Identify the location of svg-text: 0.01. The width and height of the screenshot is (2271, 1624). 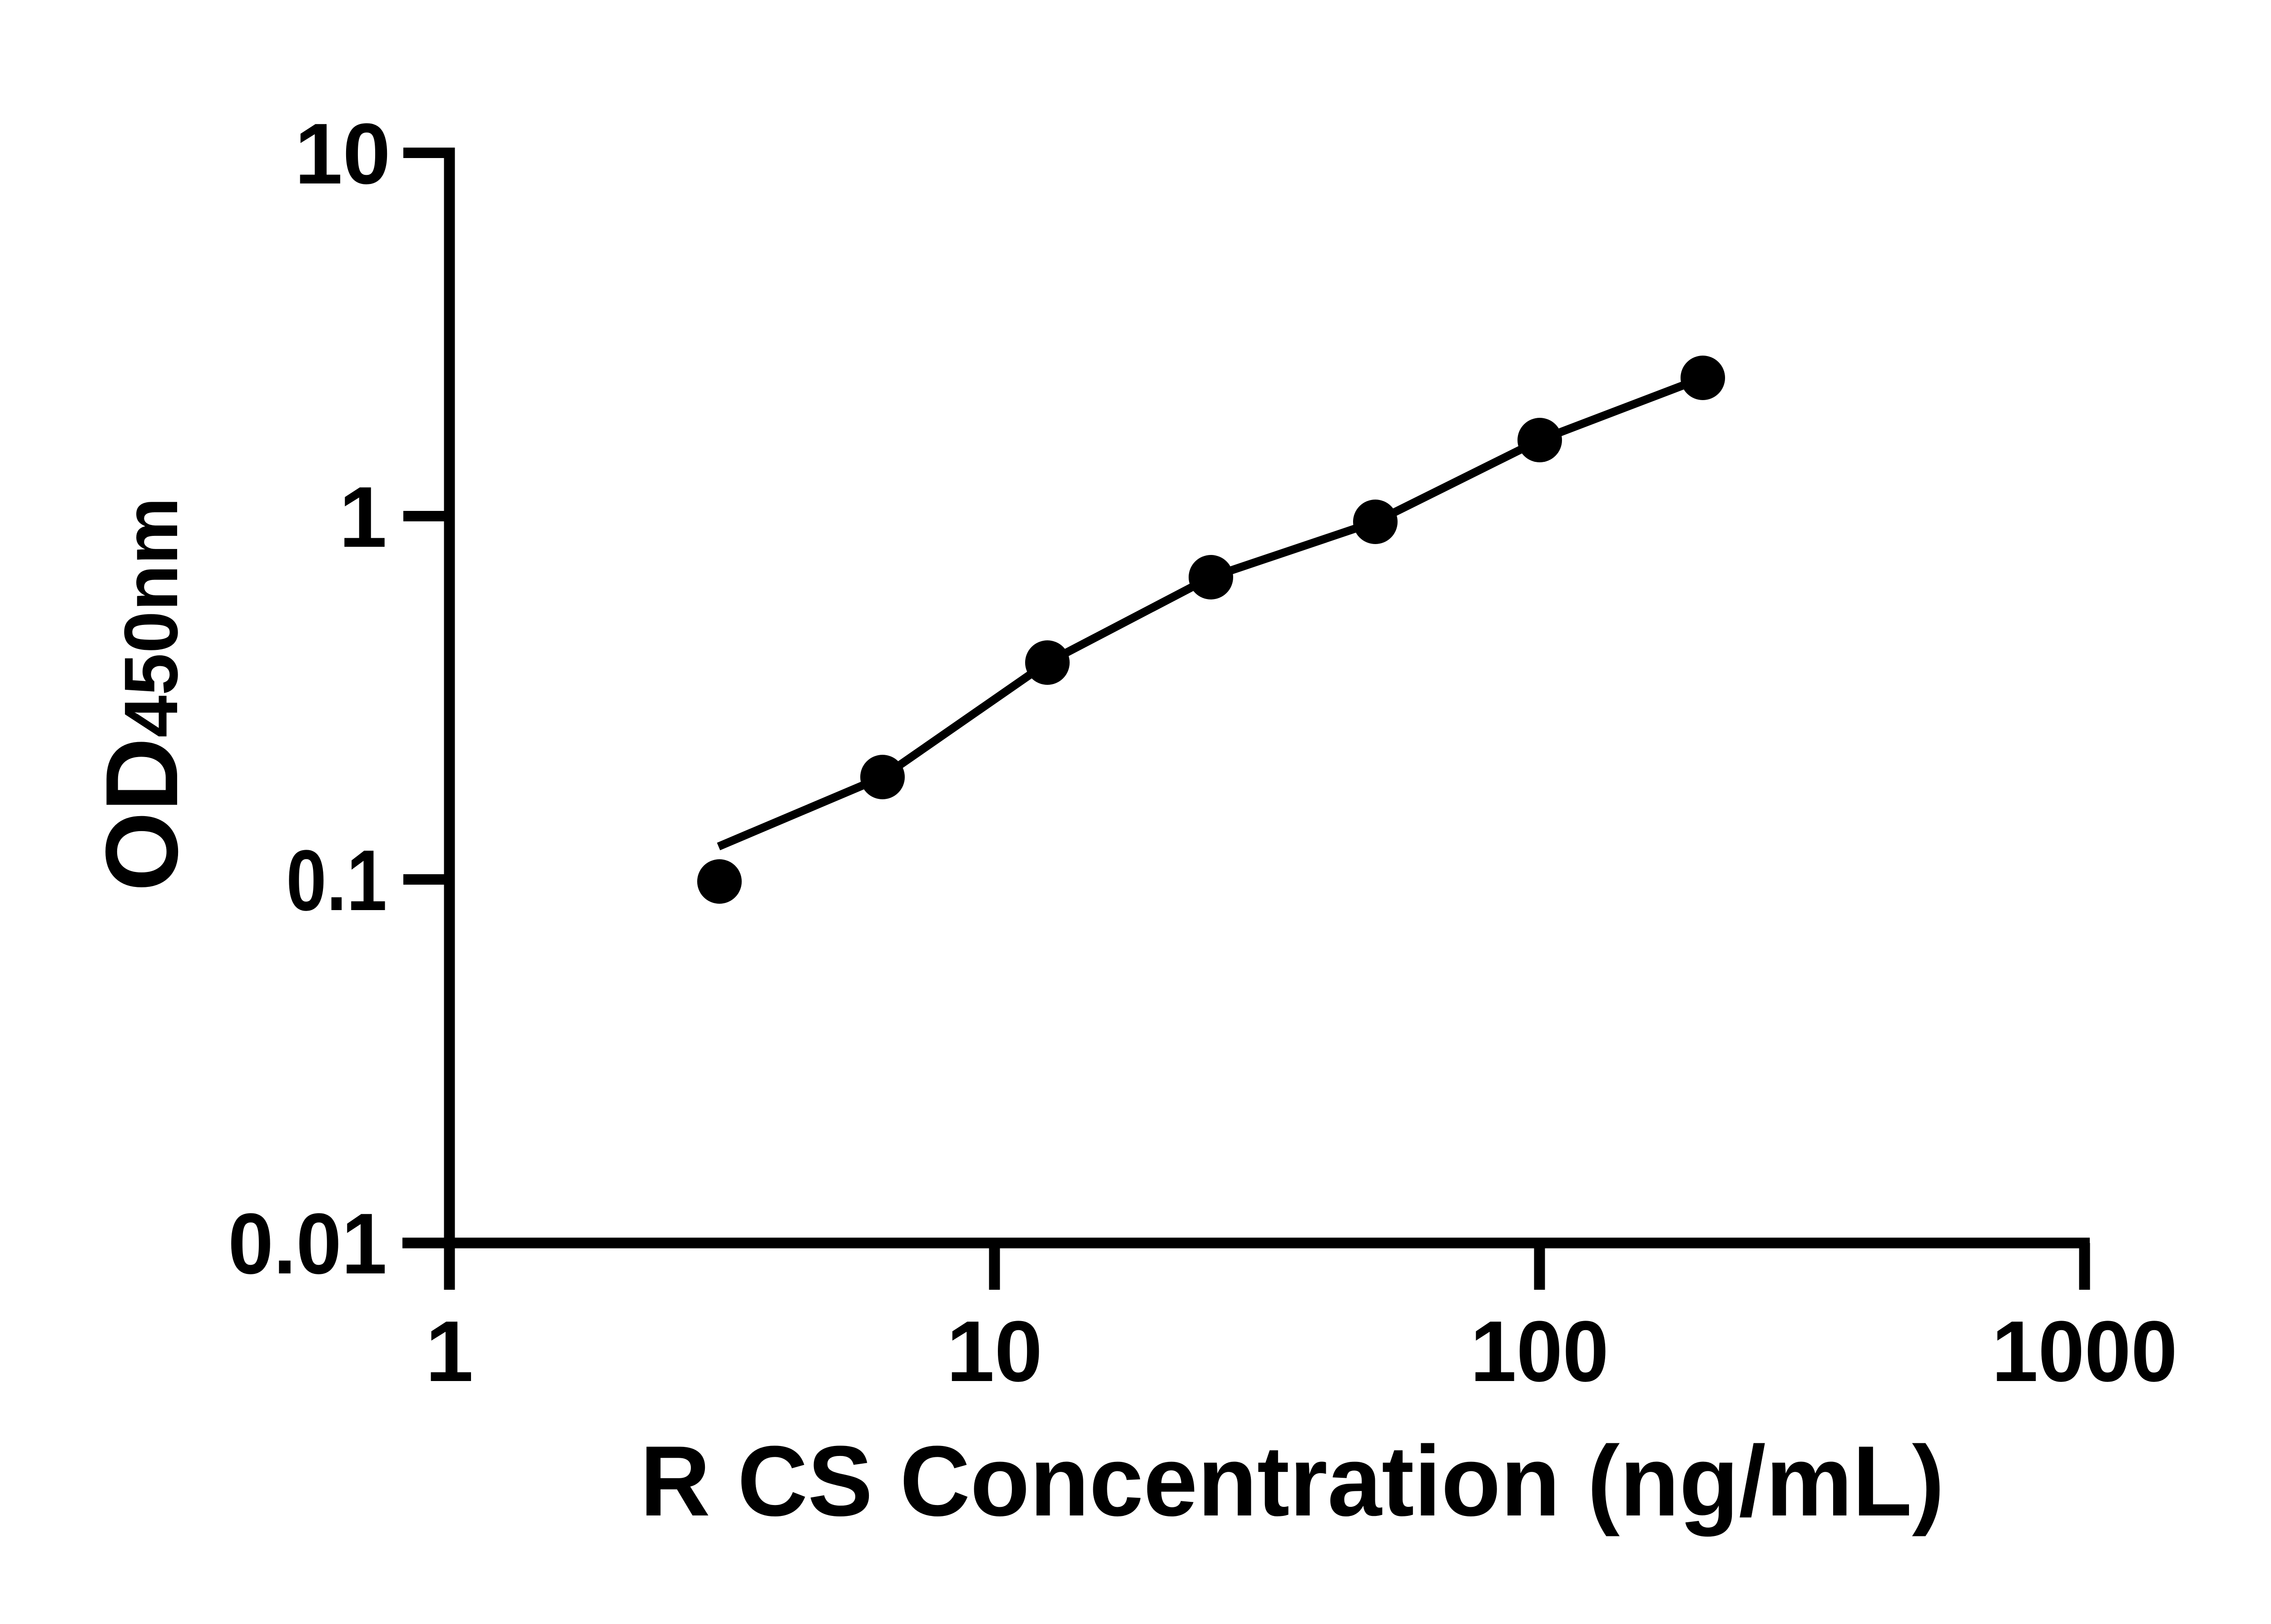
(307, 1244).